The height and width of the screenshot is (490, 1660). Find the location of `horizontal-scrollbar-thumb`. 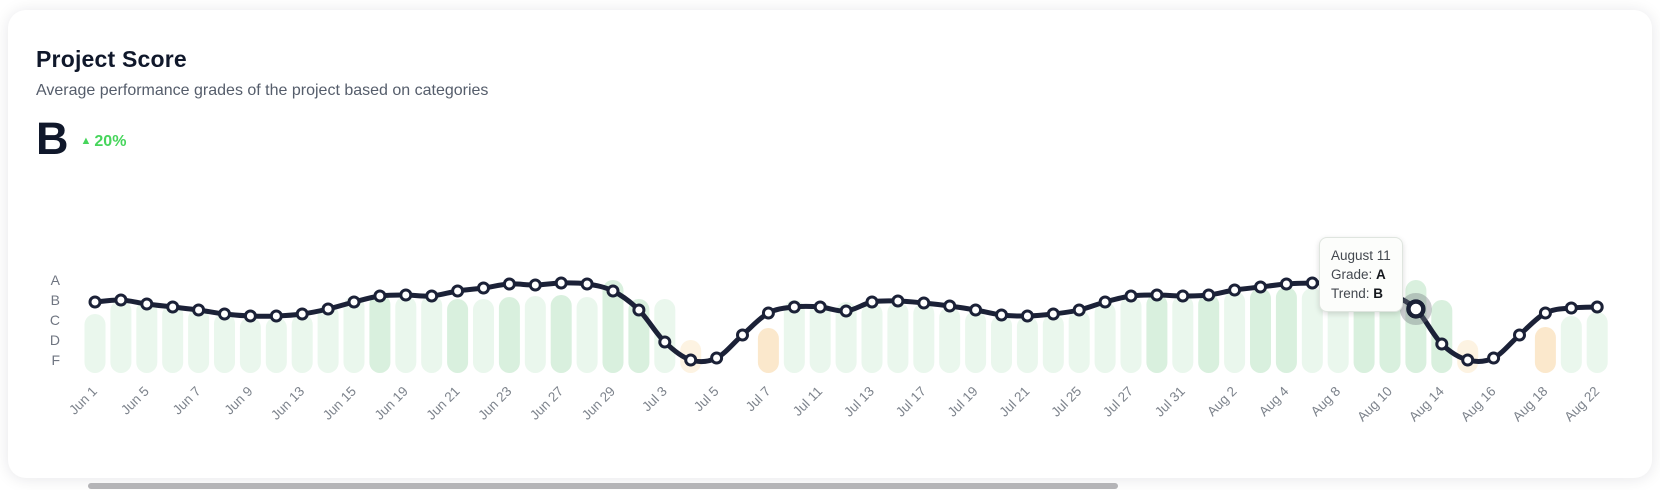

horizontal-scrollbar-thumb is located at coordinates (603, 486).